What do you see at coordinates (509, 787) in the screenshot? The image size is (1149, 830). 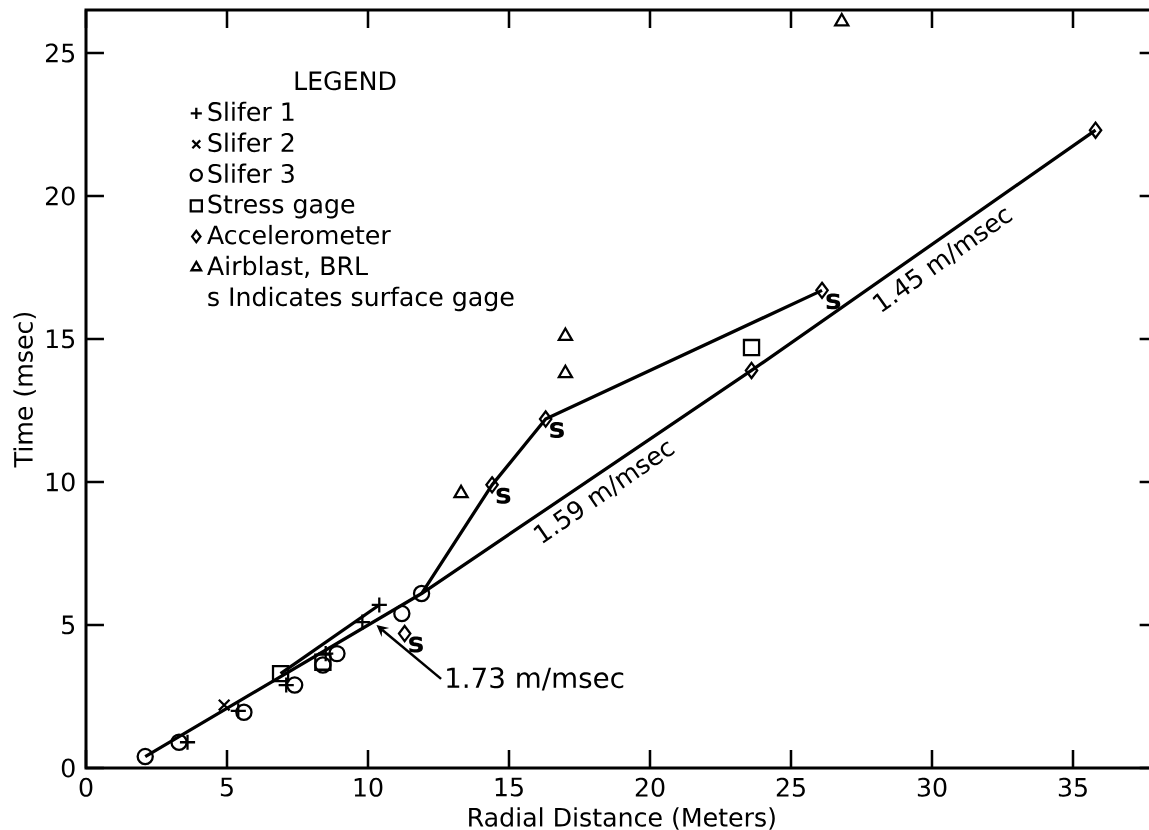 I see `x-tick-label: 15` at bounding box center [509, 787].